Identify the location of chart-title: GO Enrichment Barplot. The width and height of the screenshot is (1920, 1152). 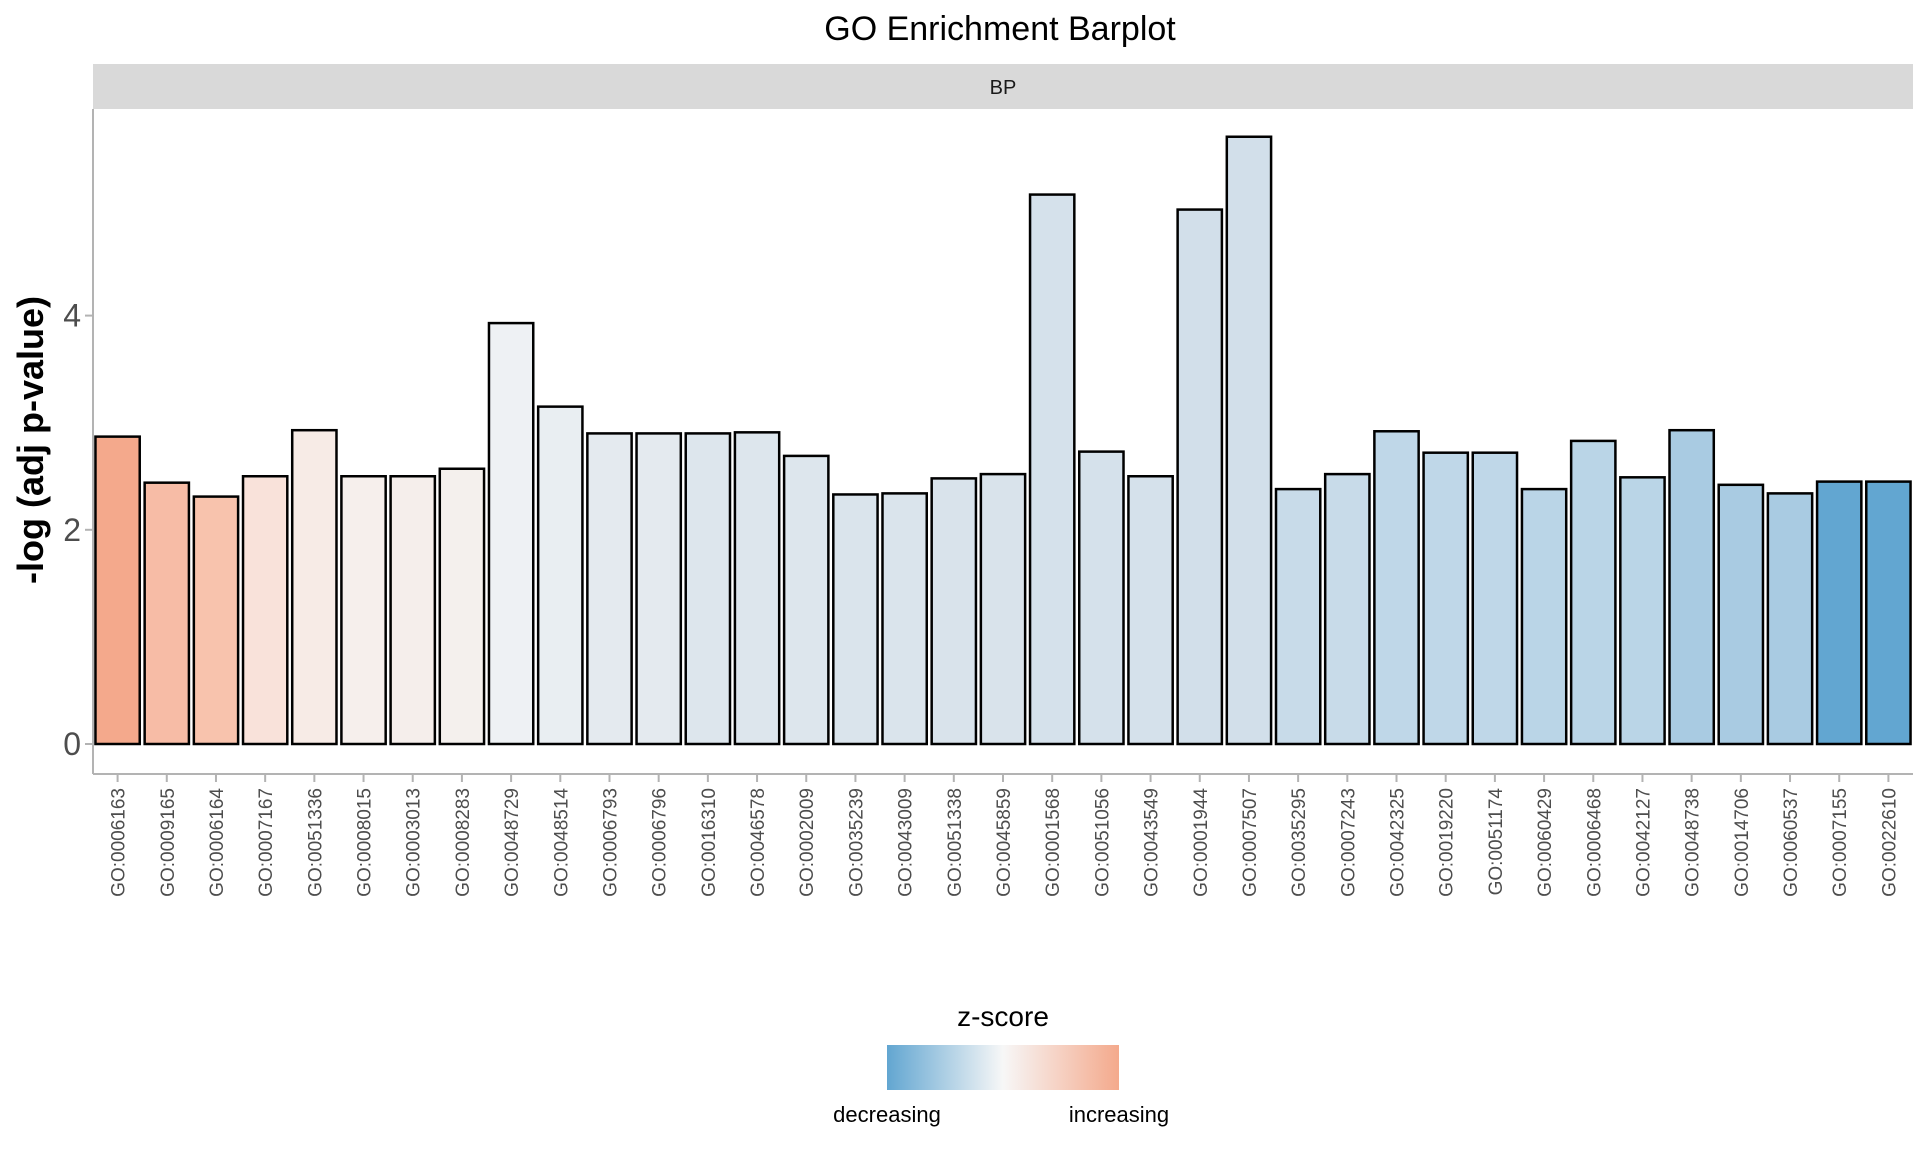
(1000, 29).